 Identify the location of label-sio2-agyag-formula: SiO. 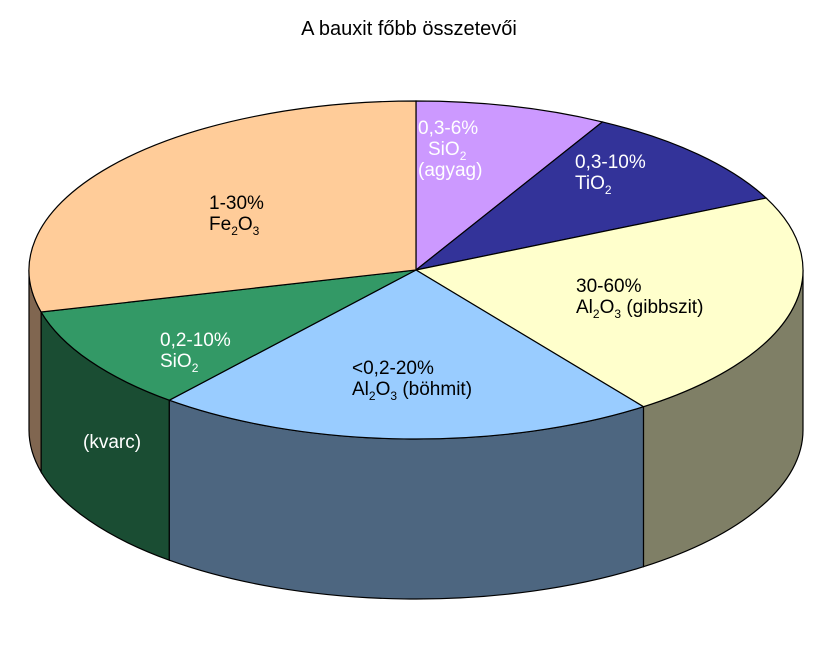
(444, 149).